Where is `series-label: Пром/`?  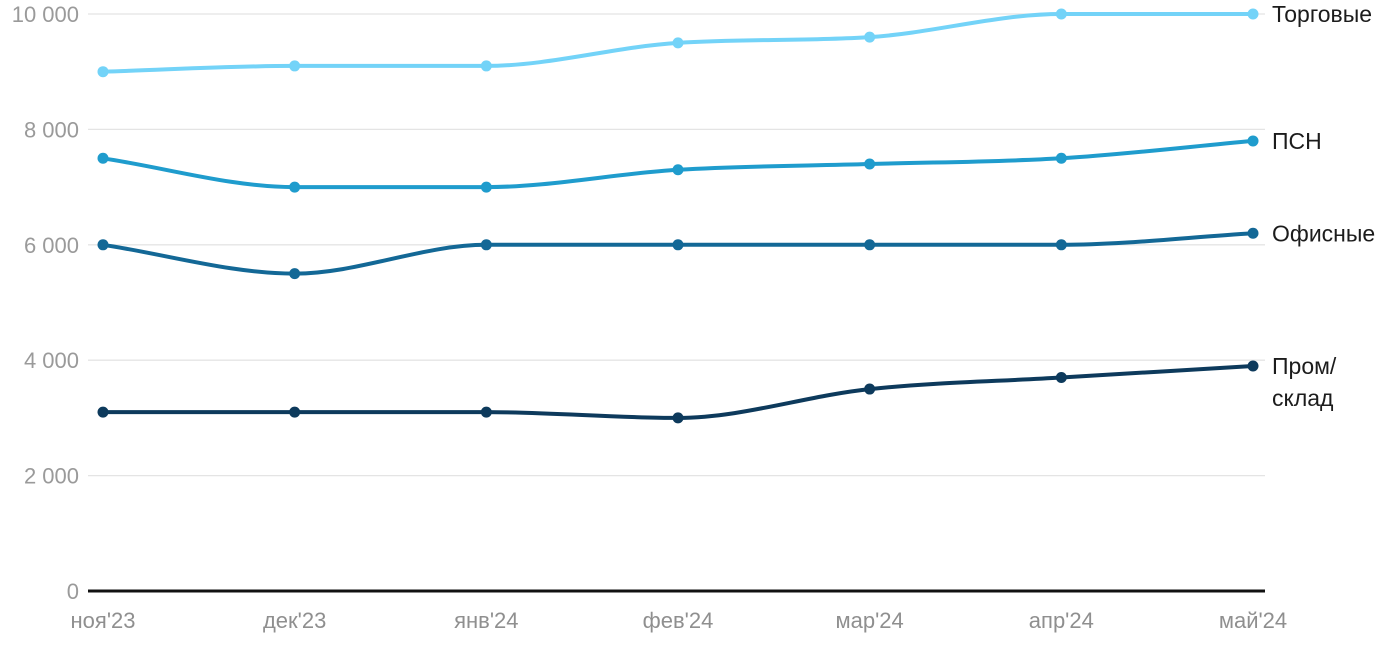 series-label: Пром/ is located at coordinates (1304, 366).